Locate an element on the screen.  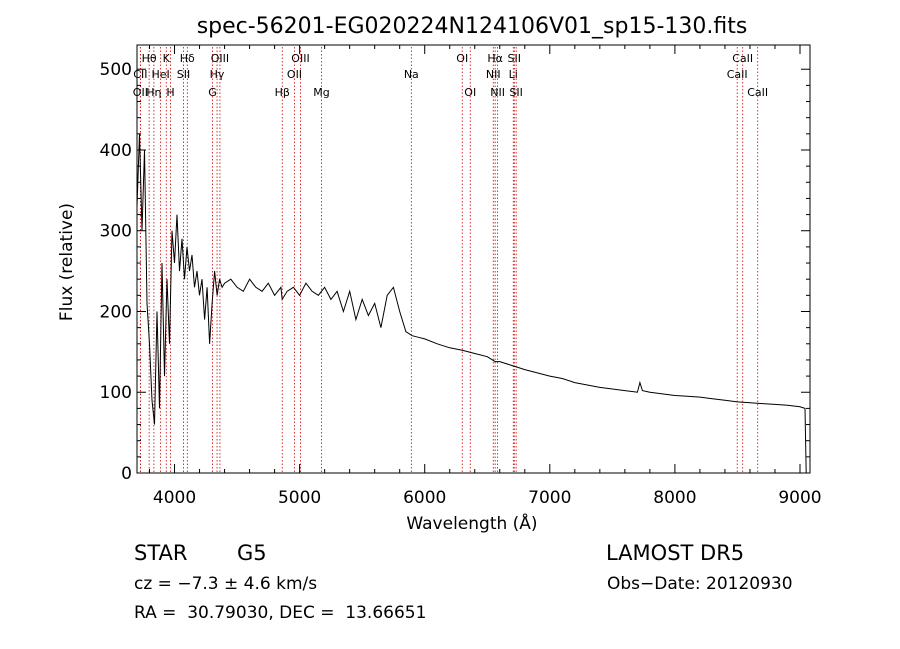
line-marker-label: Na is located at coordinates (411, 74).